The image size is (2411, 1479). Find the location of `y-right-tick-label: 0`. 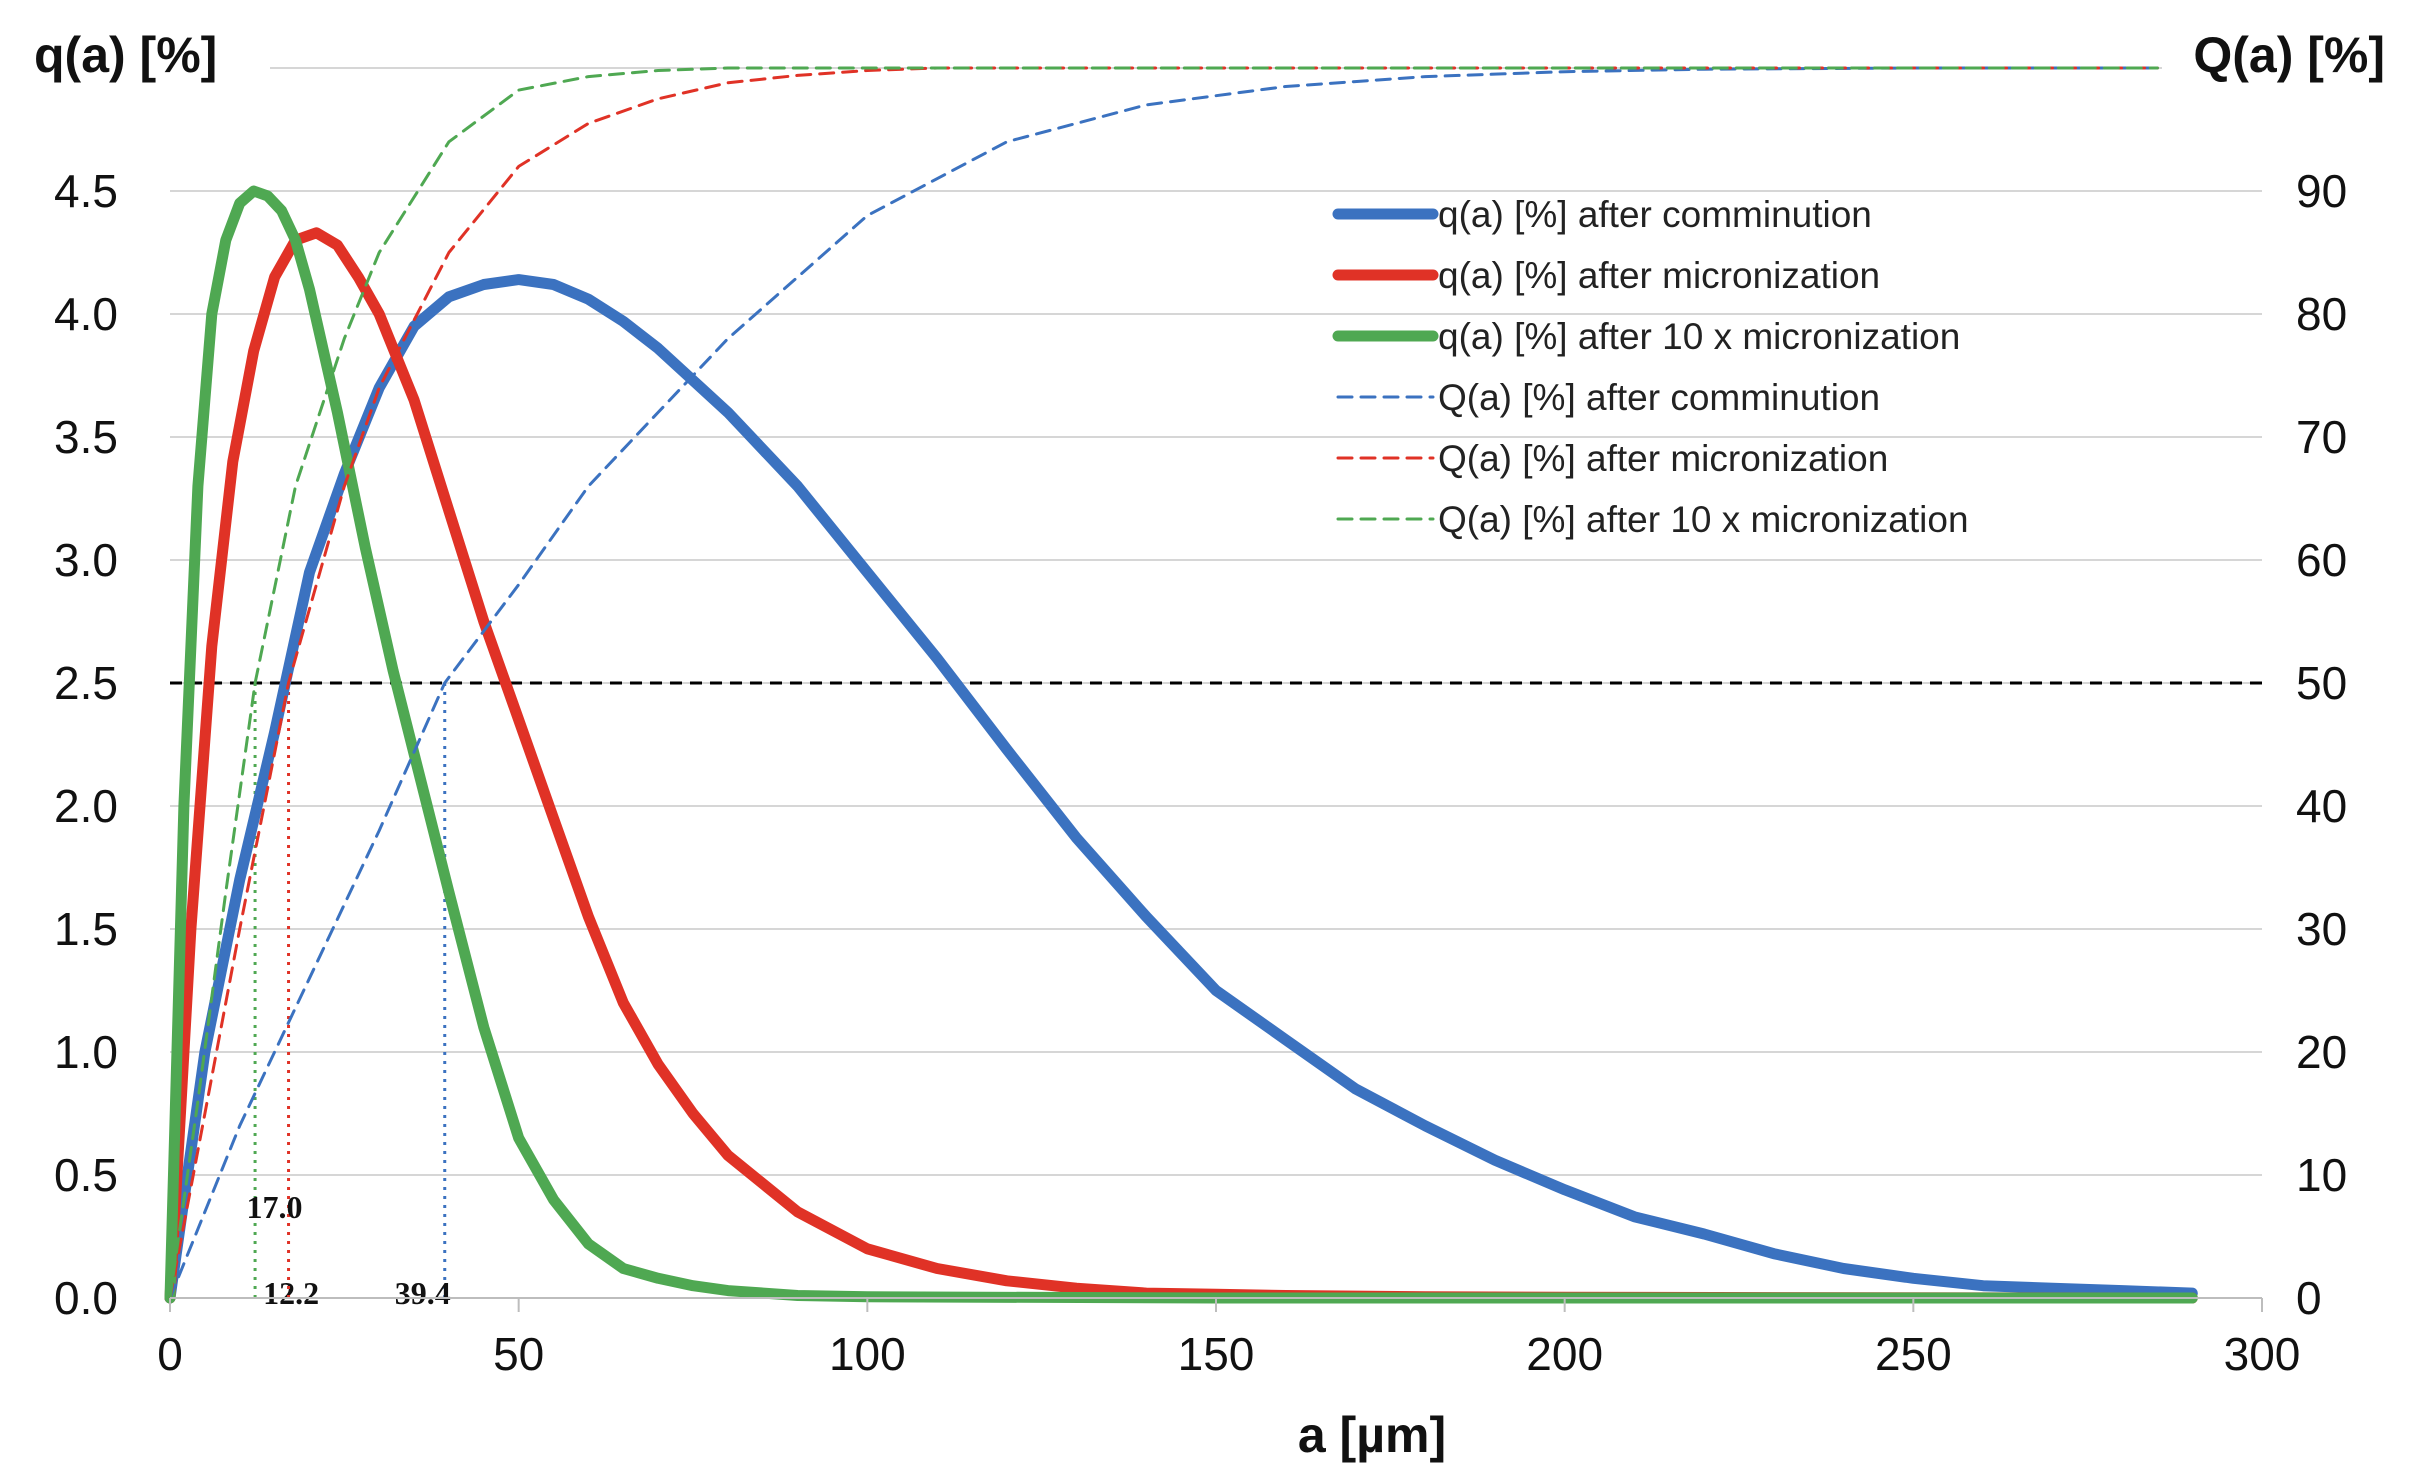

y-right-tick-label: 0 is located at coordinates (2309, 1298).